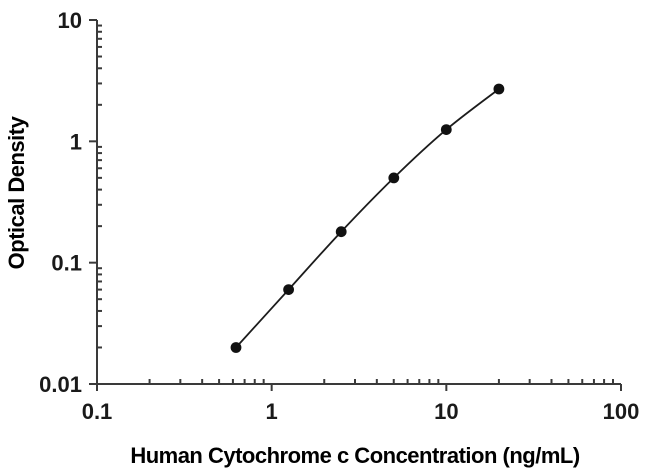 This screenshot has height=475, width=650. What do you see at coordinates (361, 401) in the screenshot?
I see `x-axis: 0.1 1 10 100` at bounding box center [361, 401].